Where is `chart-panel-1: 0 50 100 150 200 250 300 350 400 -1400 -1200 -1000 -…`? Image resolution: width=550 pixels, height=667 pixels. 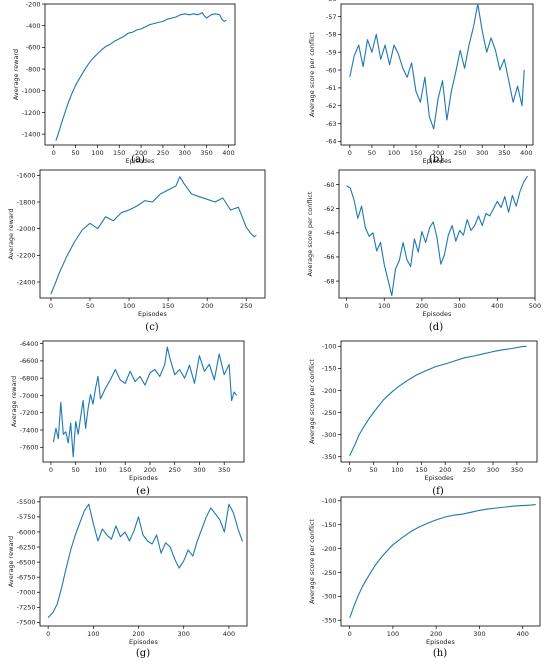
chart-panel-1: 0 50 100 150 200 250 300 350 400 -1400 -1200 -1000 -… is located at coordinates (124, 82).